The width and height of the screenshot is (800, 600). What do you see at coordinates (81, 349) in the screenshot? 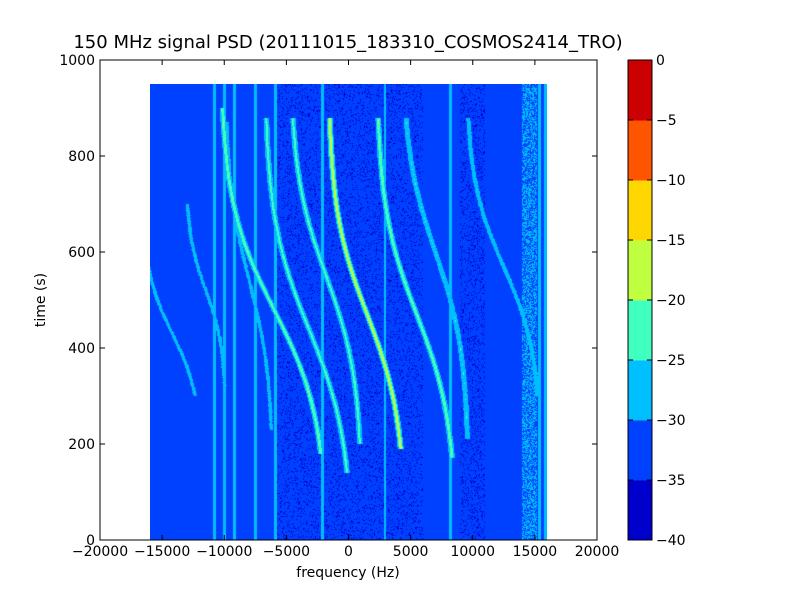
I see `y-tick-label: 400` at bounding box center [81, 349].